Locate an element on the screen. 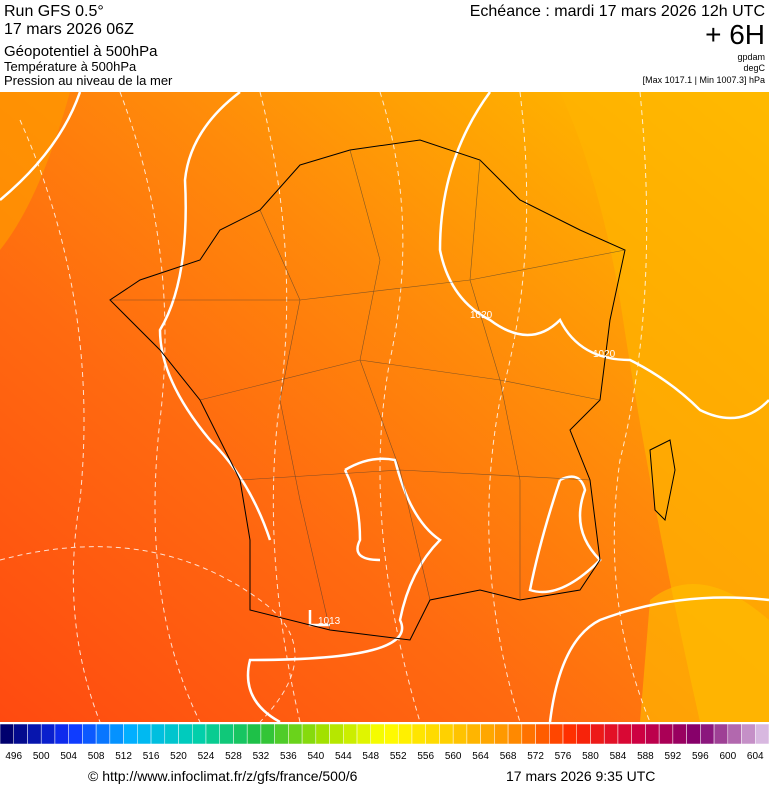 The image size is (769, 791). colorbar-label: 508 is located at coordinates (96, 756).